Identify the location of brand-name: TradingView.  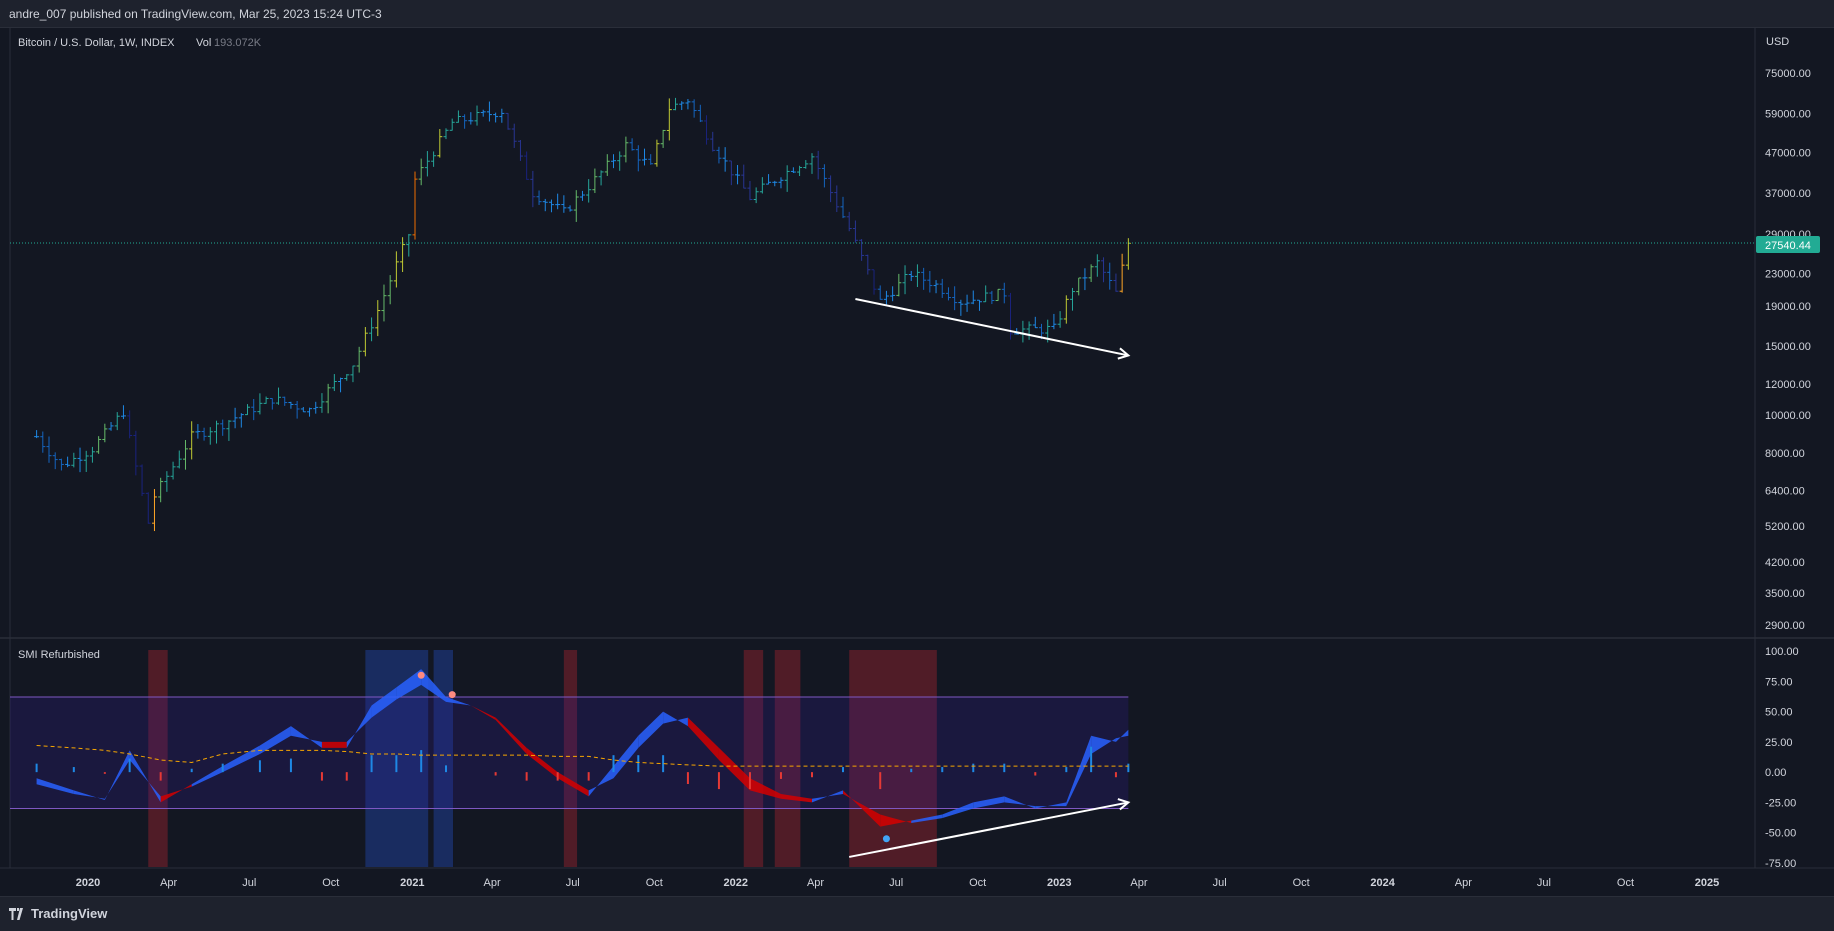
(69, 913).